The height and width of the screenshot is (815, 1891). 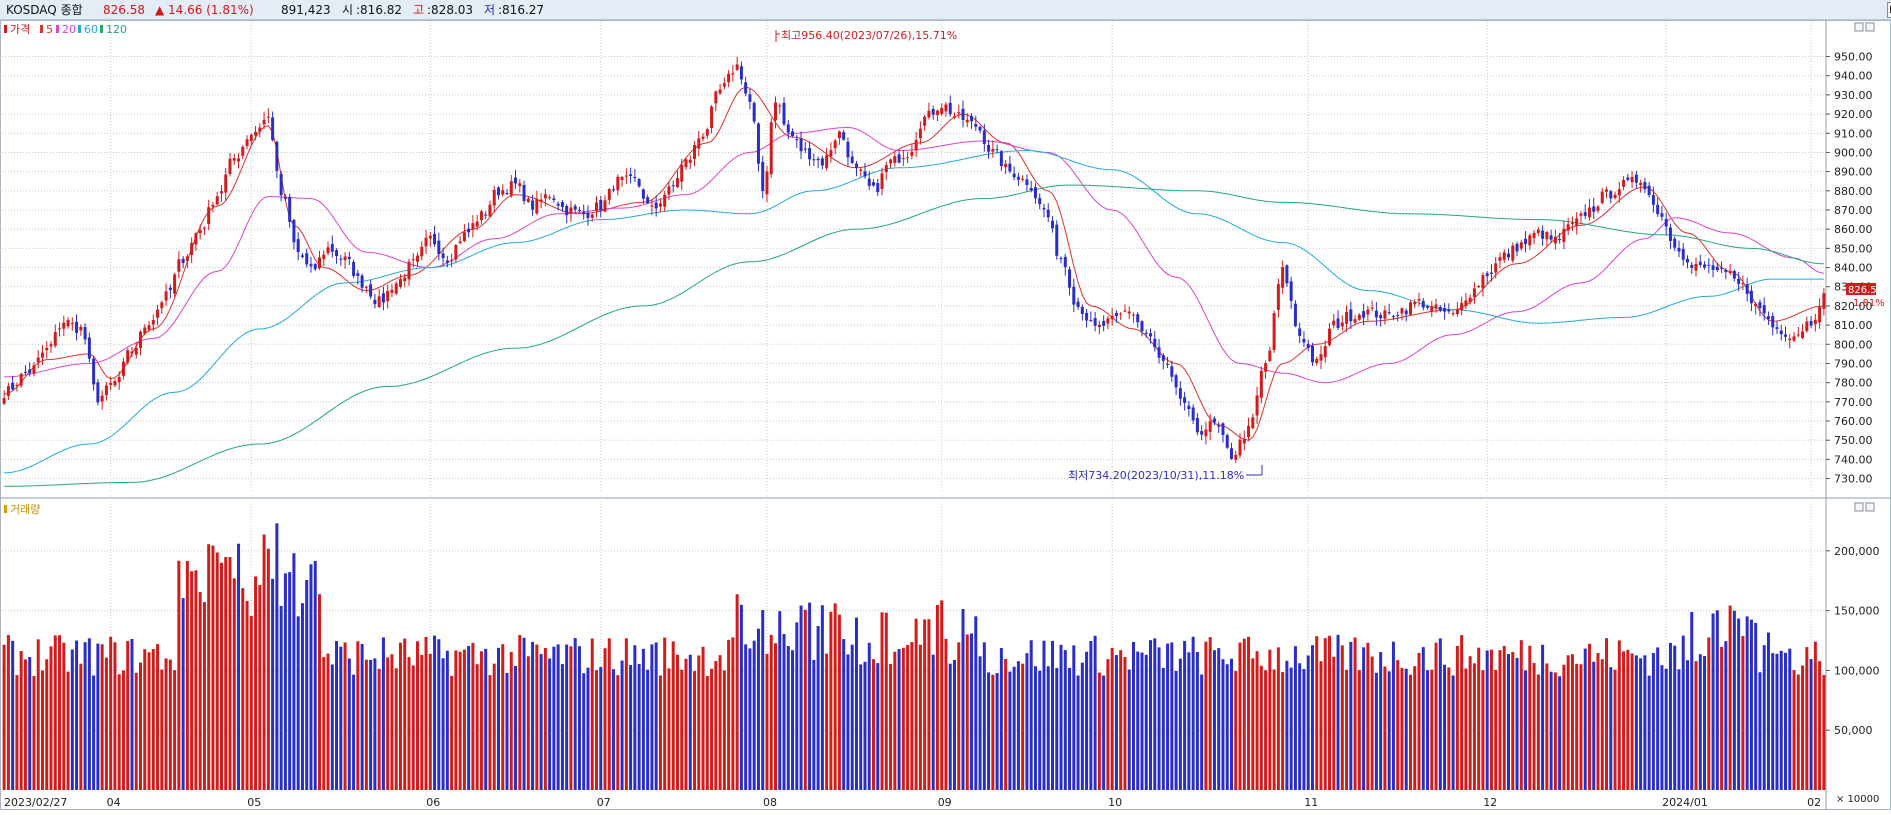 I want to click on open-value: :816.82, so click(x=379, y=10).